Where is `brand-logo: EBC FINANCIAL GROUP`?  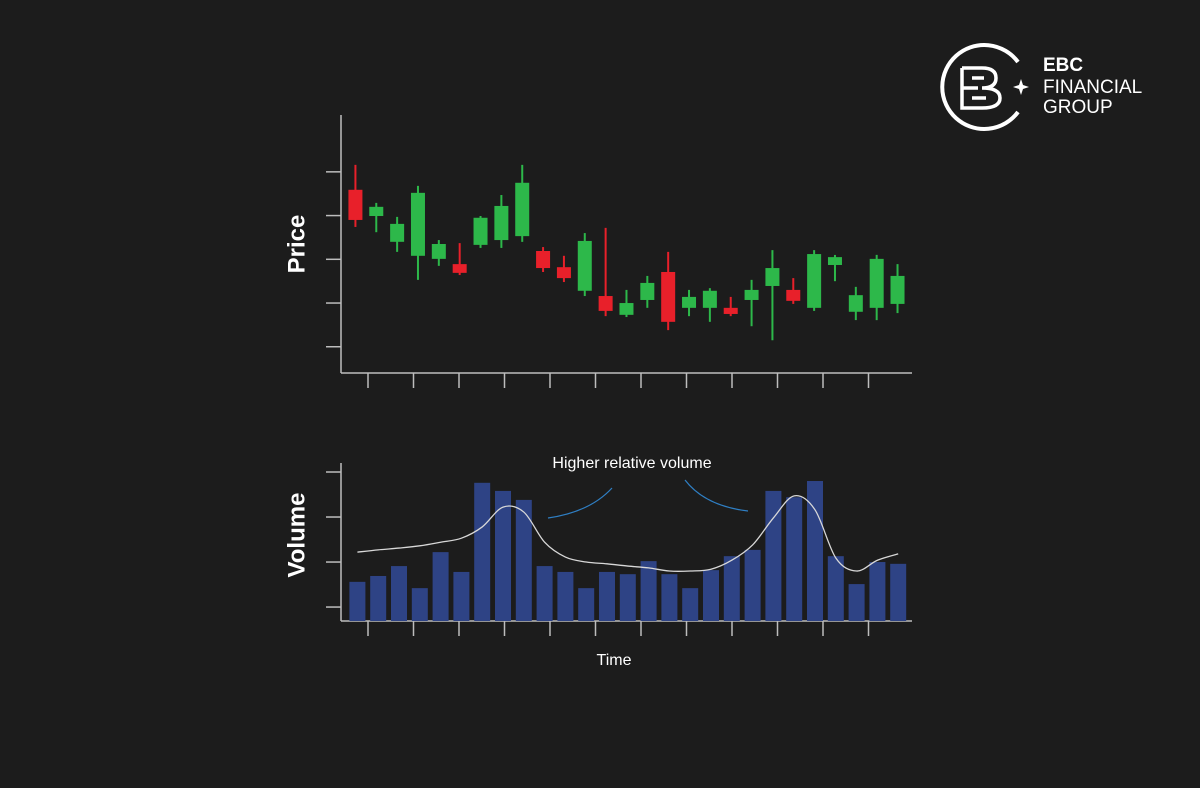 brand-logo: EBC FINANCIAL GROUP is located at coordinates (1041, 87).